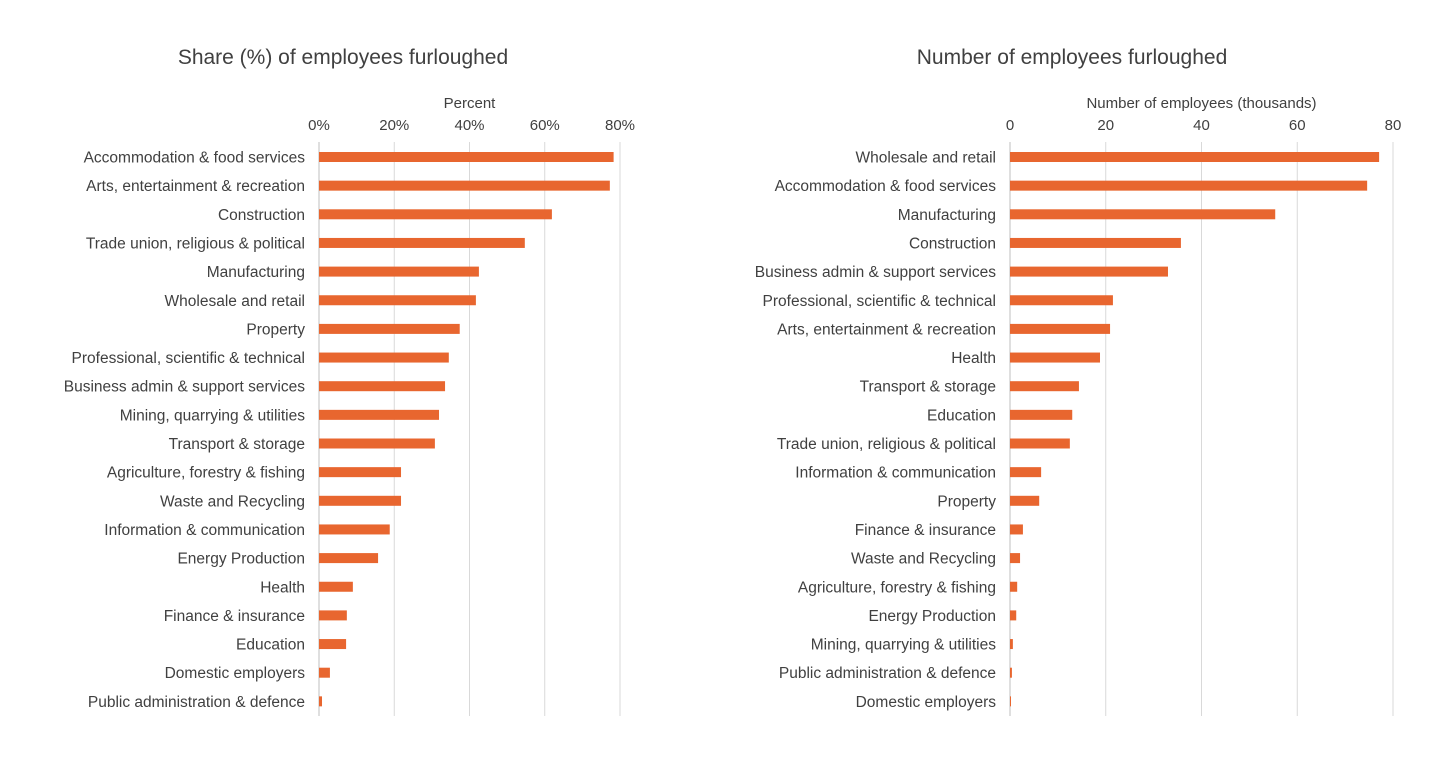 This screenshot has height=763, width=1449. What do you see at coordinates (469, 125) in the screenshot?
I see `x-tick-label: 40%` at bounding box center [469, 125].